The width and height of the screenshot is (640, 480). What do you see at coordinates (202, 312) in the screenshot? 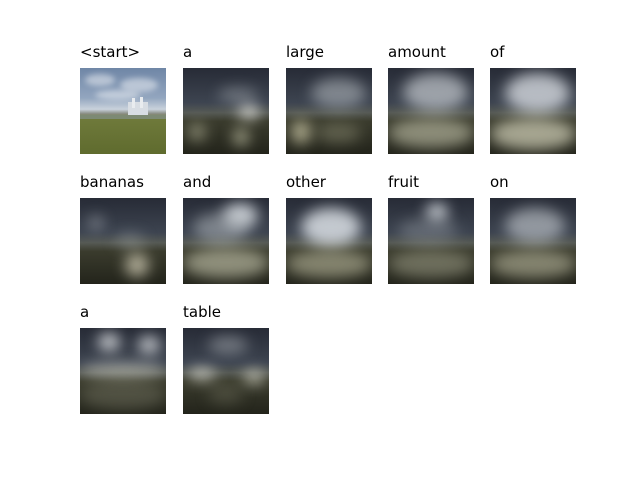
I see `word-label: table` at bounding box center [202, 312].